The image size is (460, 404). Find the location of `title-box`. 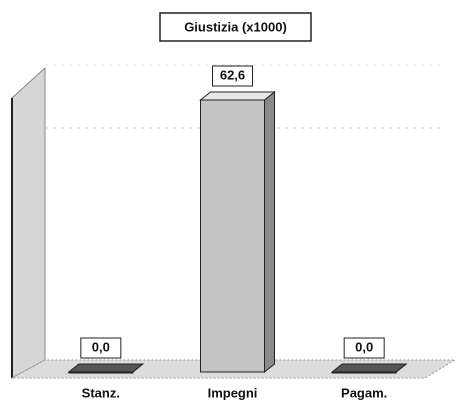

title-box is located at coordinates (235, 27).